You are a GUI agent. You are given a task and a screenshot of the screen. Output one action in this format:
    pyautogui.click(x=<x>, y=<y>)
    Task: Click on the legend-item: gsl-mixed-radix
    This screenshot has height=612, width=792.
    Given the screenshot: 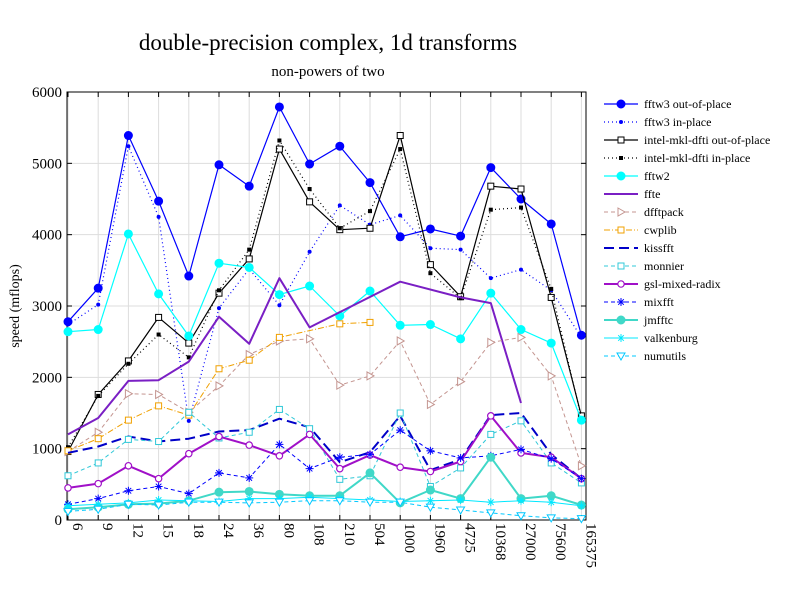 What is the action you would take?
    pyautogui.click(x=662, y=284)
    